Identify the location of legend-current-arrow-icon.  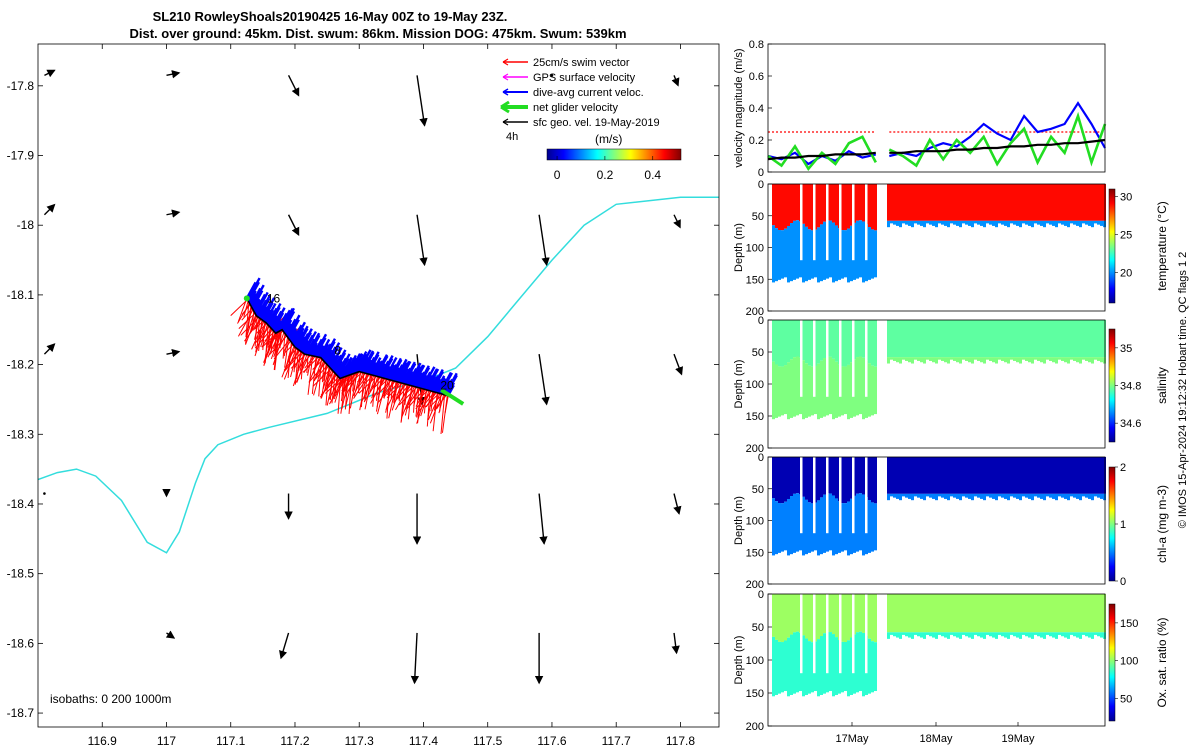
(505, 92).